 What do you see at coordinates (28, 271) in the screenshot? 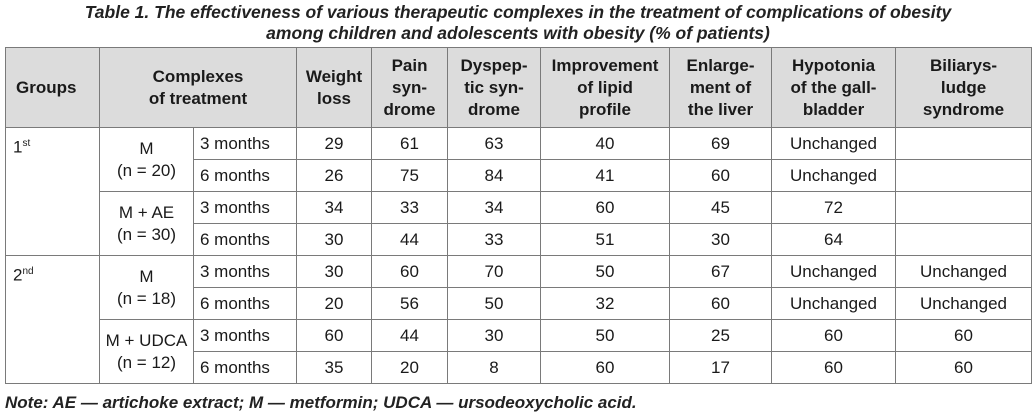
I see `group-ordinal-suffix: nd` at bounding box center [28, 271].